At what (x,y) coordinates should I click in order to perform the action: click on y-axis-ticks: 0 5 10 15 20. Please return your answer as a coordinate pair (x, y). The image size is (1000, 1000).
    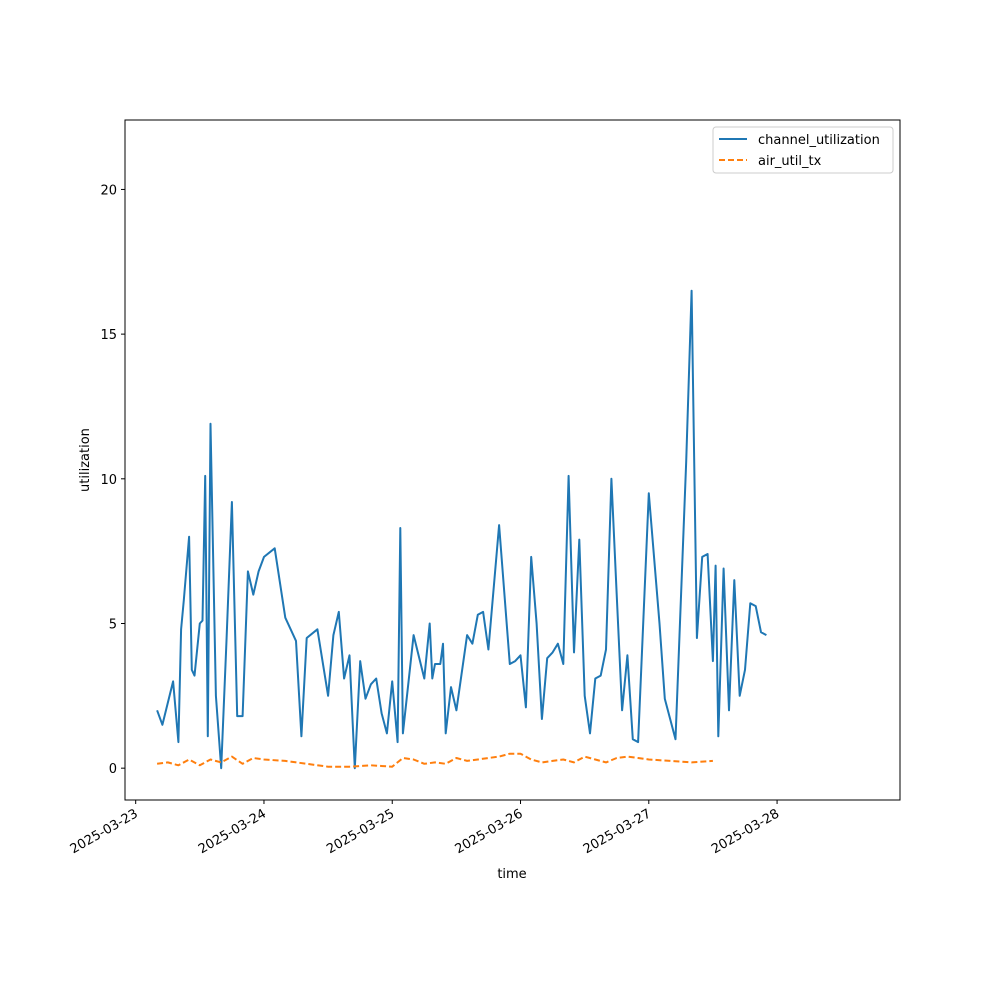
    Looking at the image, I should click on (112, 480).